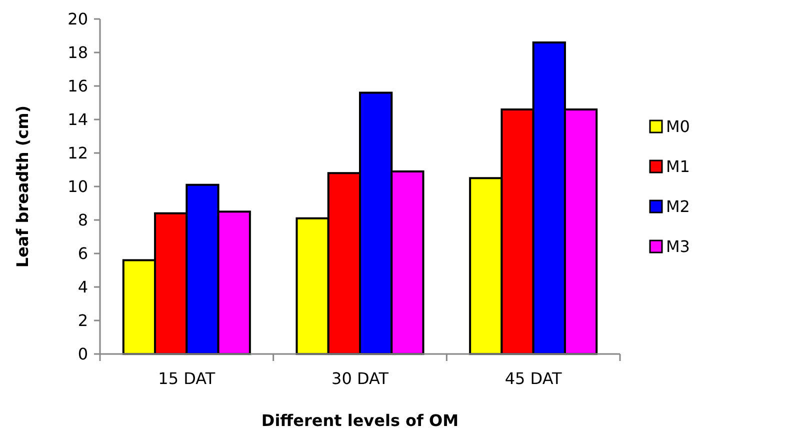 This screenshot has width=798, height=446. Describe the element at coordinates (83, 254) in the screenshot. I see `y-tick-label: 6` at that location.